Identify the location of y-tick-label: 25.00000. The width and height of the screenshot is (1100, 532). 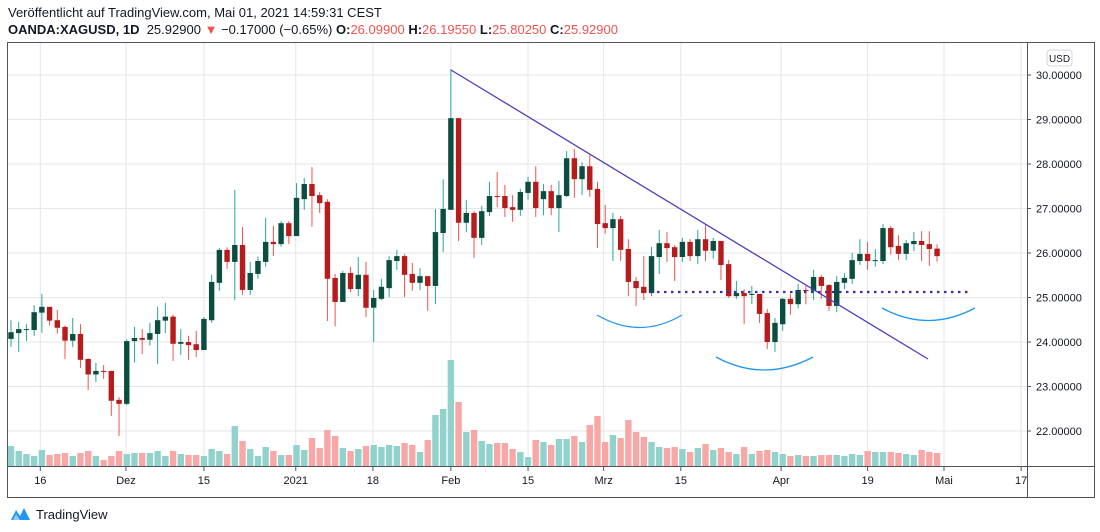
(1059, 299).